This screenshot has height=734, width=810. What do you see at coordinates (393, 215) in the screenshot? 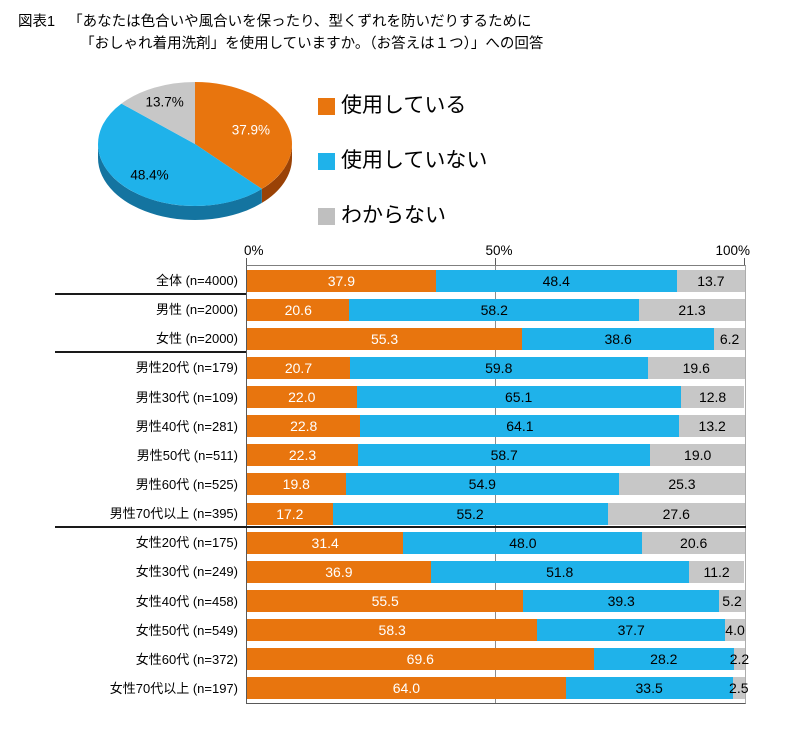
I see `legend-label: わからない` at bounding box center [393, 215].